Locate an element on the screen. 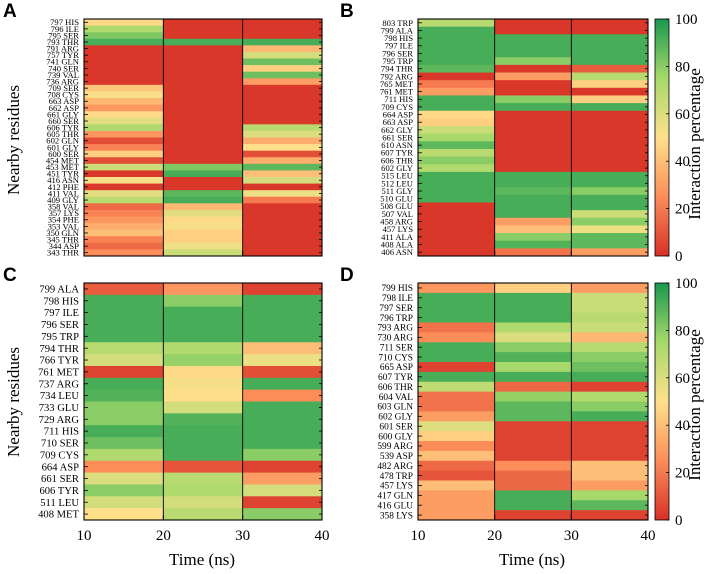  residue-label: 796 ILE is located at coordinates (65, 29).